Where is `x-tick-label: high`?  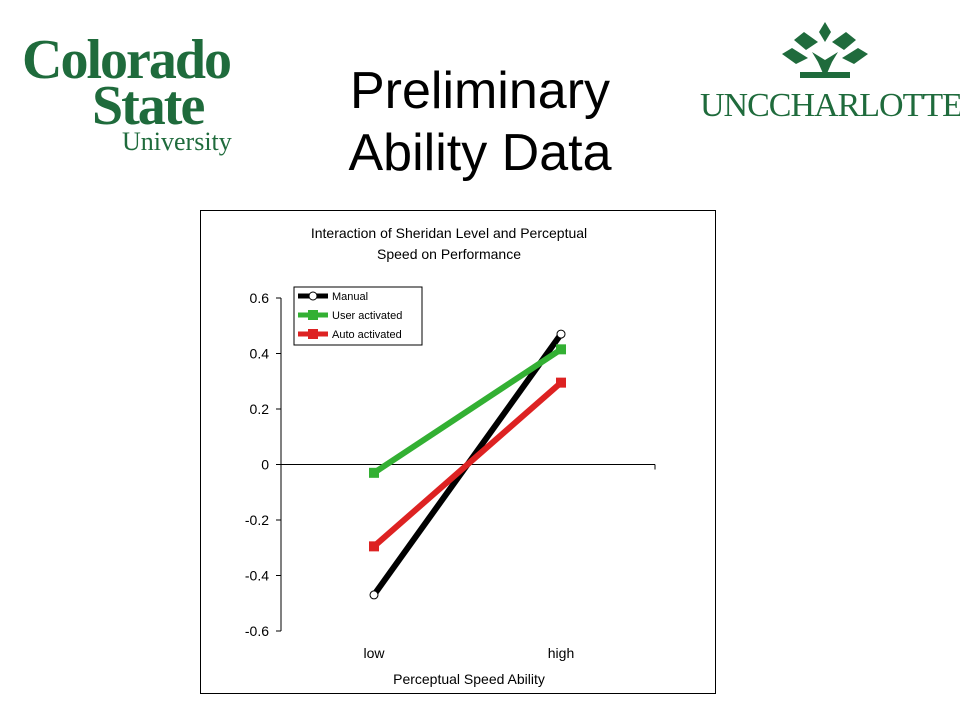
x-tick-label: high is located at coordinates (561, 653).